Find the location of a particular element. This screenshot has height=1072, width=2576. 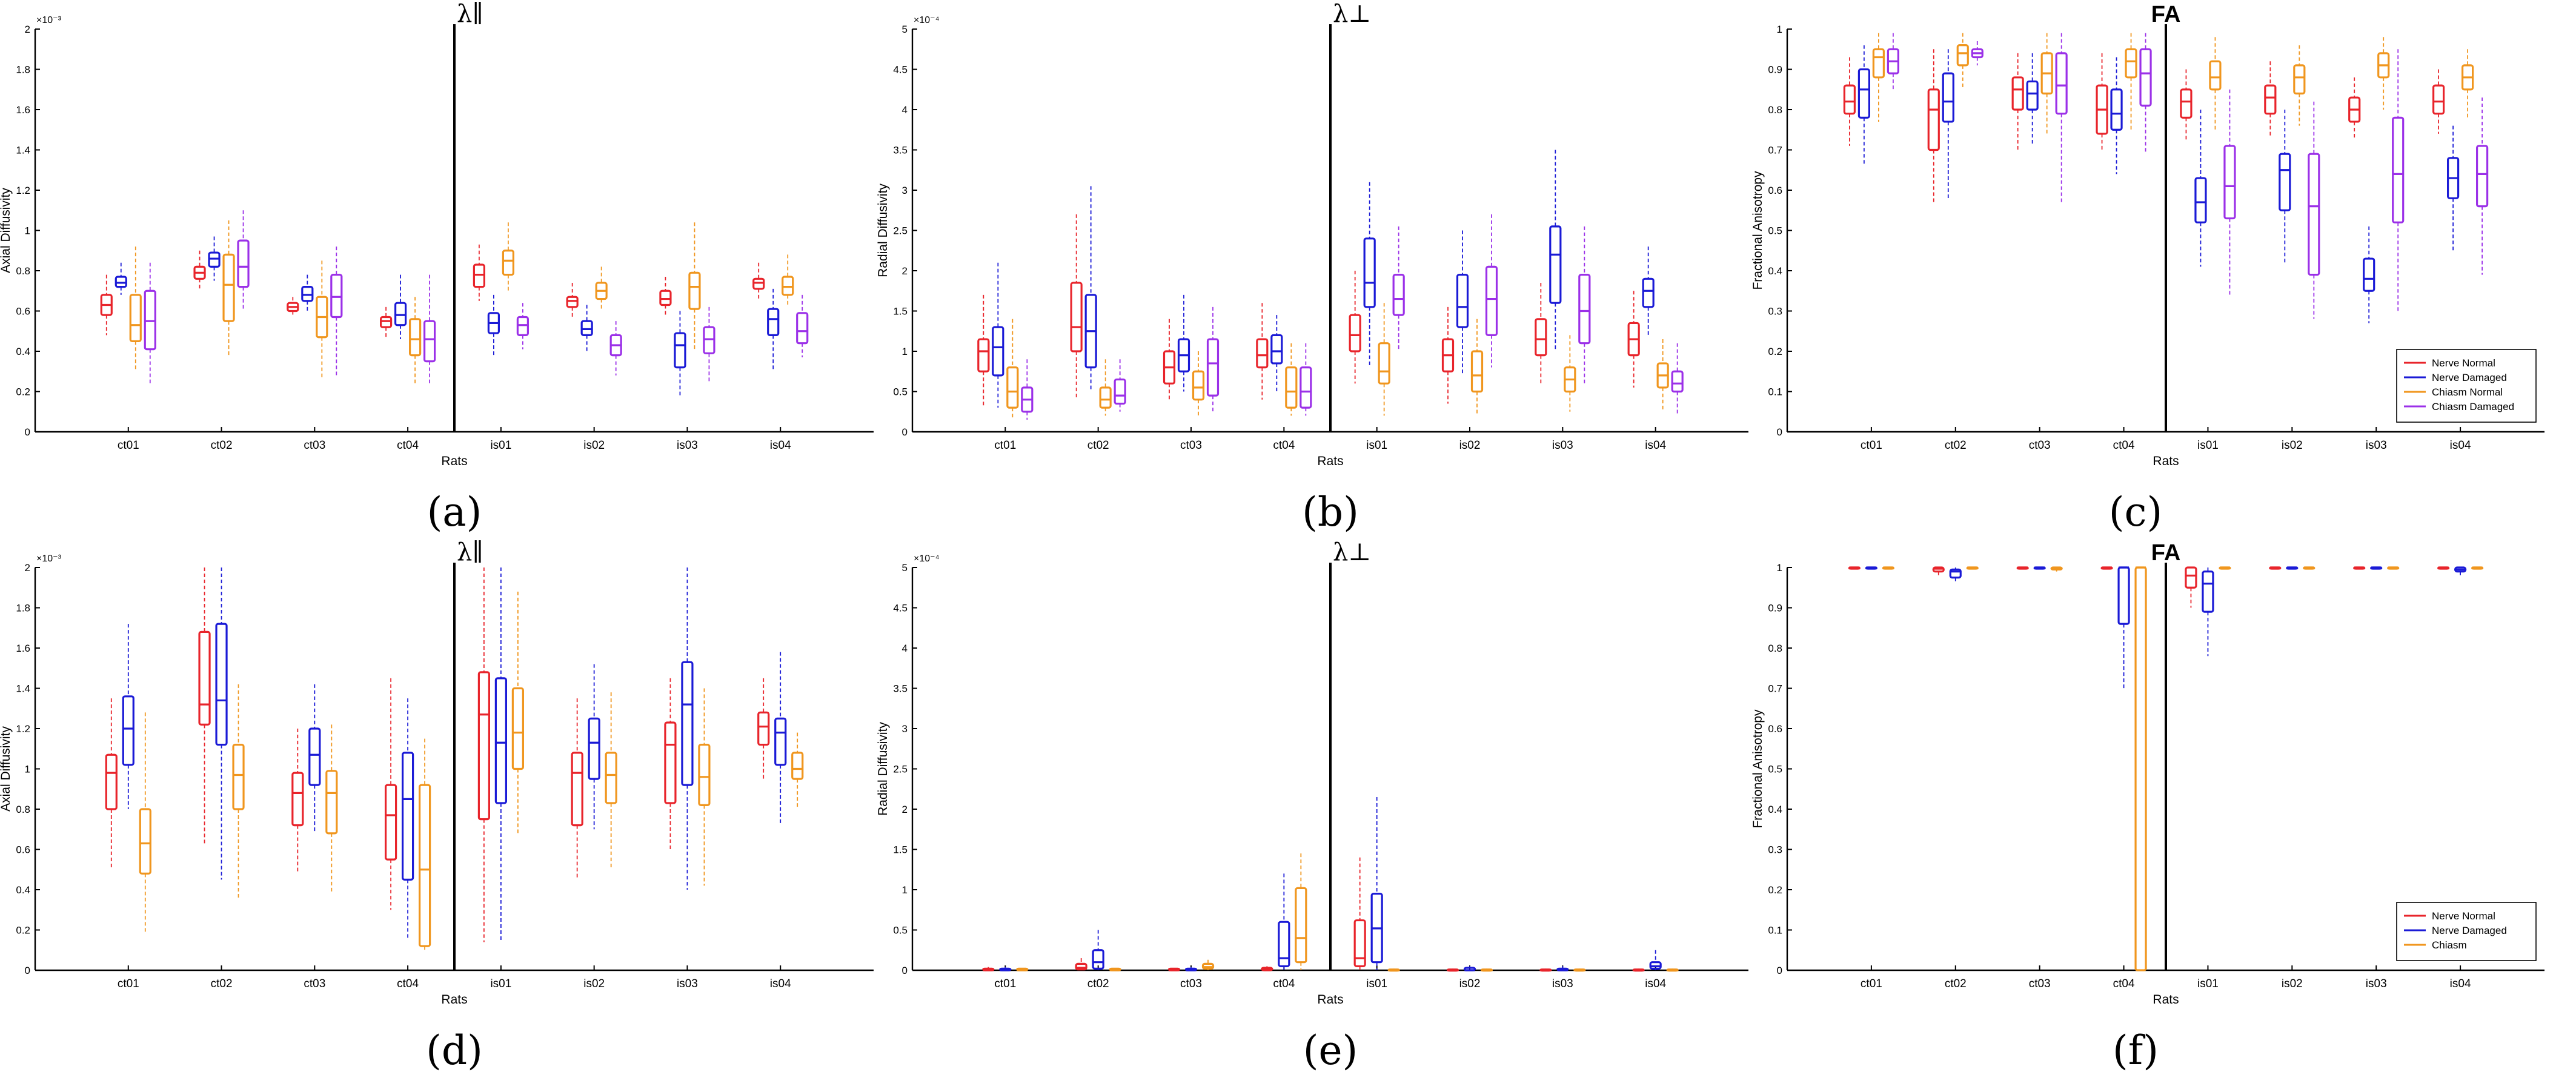

y-tick-label: 0 is located at coordinates (905, 970).